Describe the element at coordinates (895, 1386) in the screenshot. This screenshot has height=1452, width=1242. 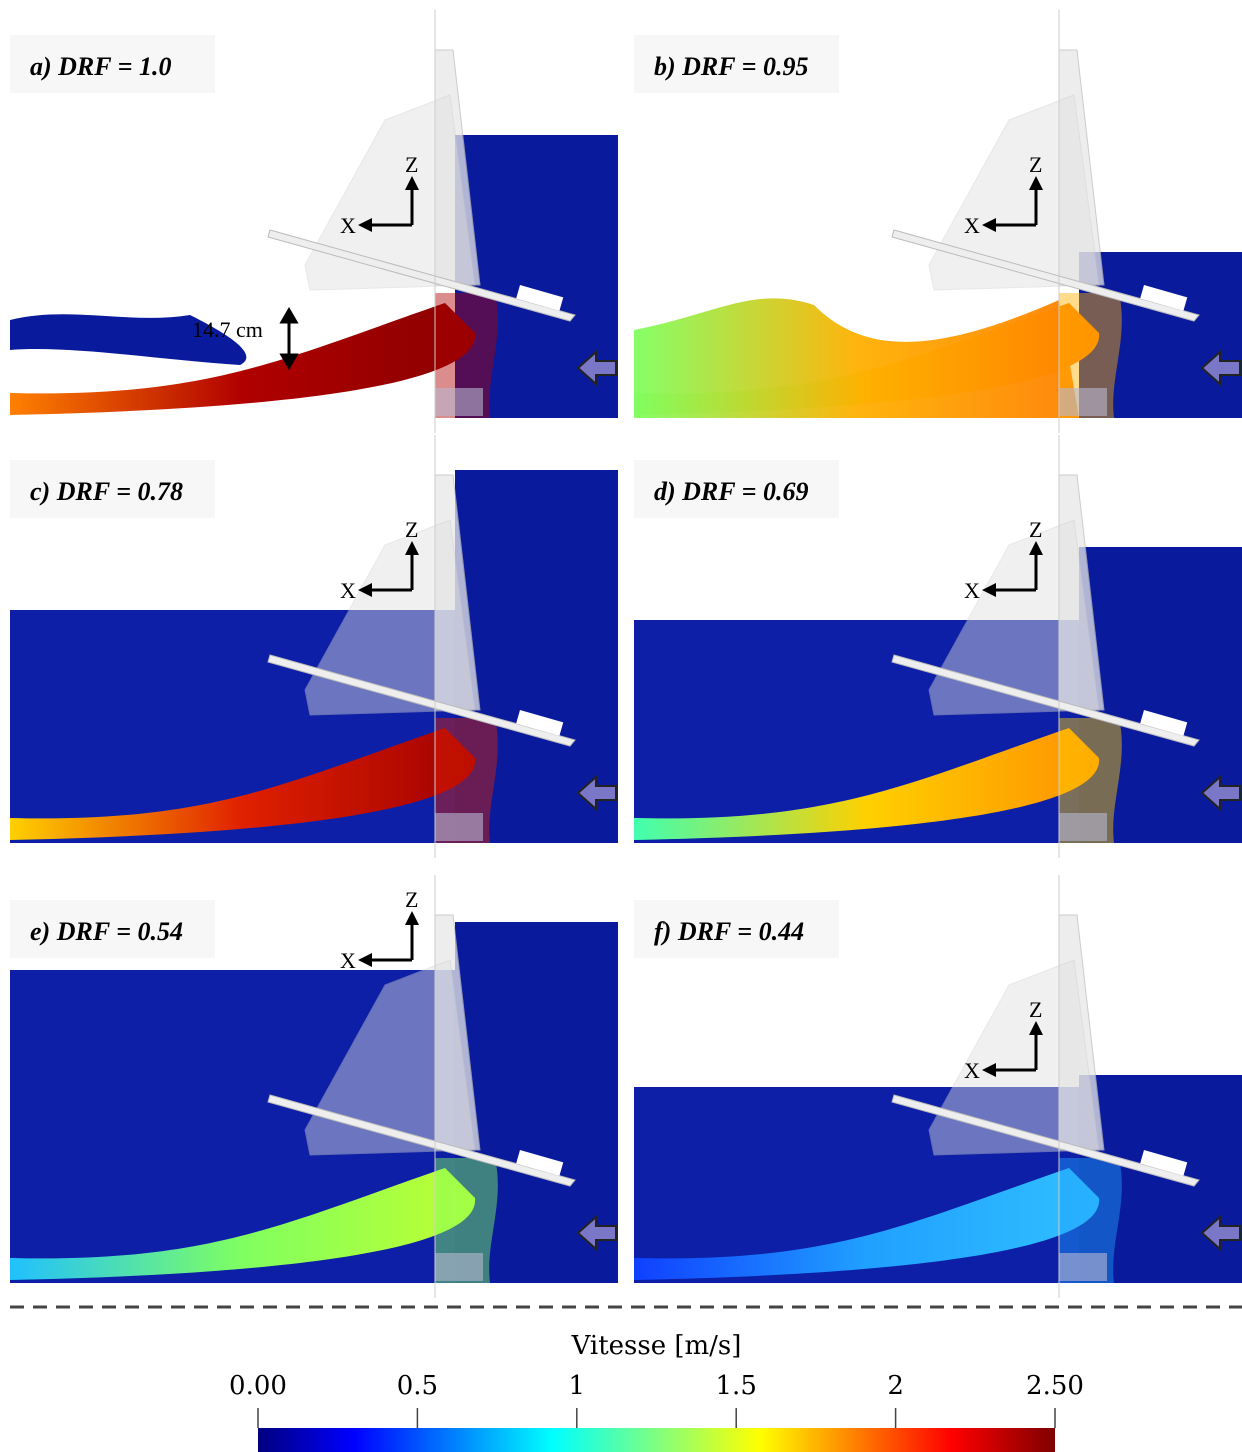
I see `colorbar-tick-label: 2` at that location.